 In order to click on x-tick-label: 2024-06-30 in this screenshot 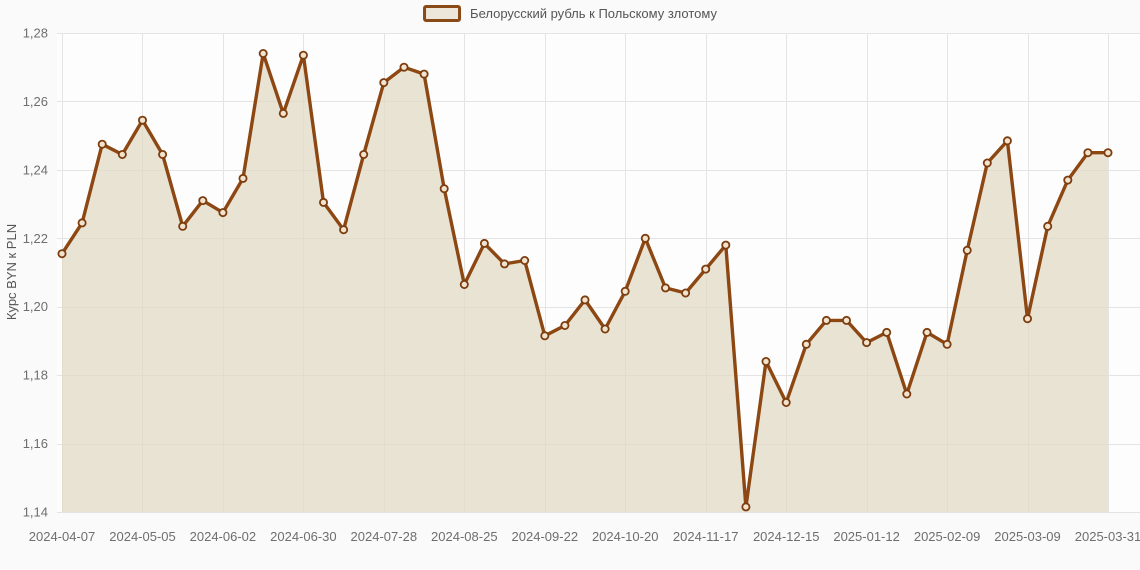, I will do `click(303, 536)`.